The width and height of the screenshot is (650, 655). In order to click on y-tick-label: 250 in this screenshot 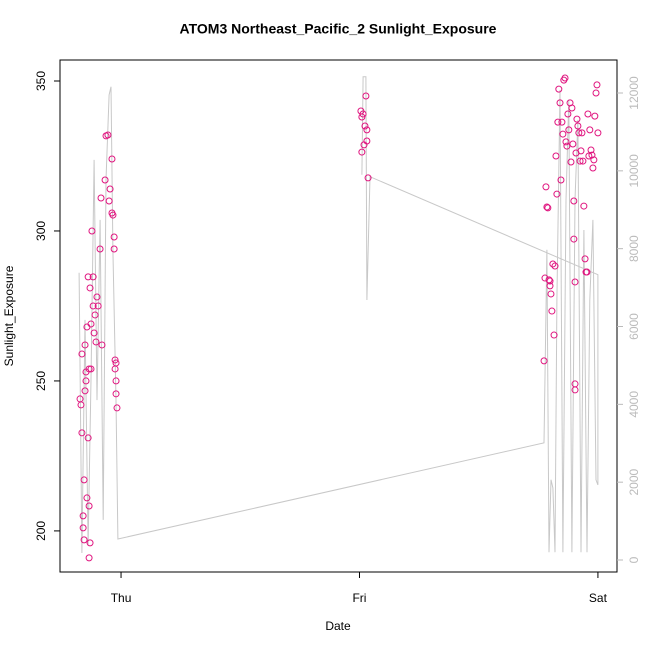, I will do `click(41, 381)`.